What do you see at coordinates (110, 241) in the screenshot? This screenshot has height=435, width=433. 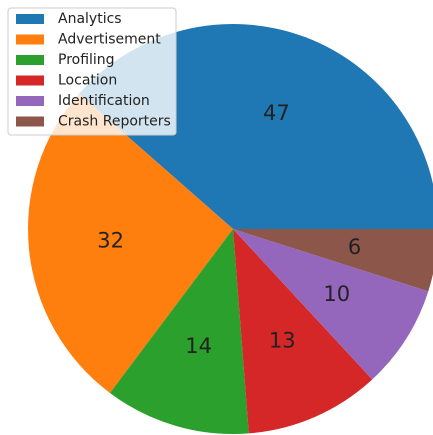 I see `slice-label: 32` at bounding box center [110, 241].